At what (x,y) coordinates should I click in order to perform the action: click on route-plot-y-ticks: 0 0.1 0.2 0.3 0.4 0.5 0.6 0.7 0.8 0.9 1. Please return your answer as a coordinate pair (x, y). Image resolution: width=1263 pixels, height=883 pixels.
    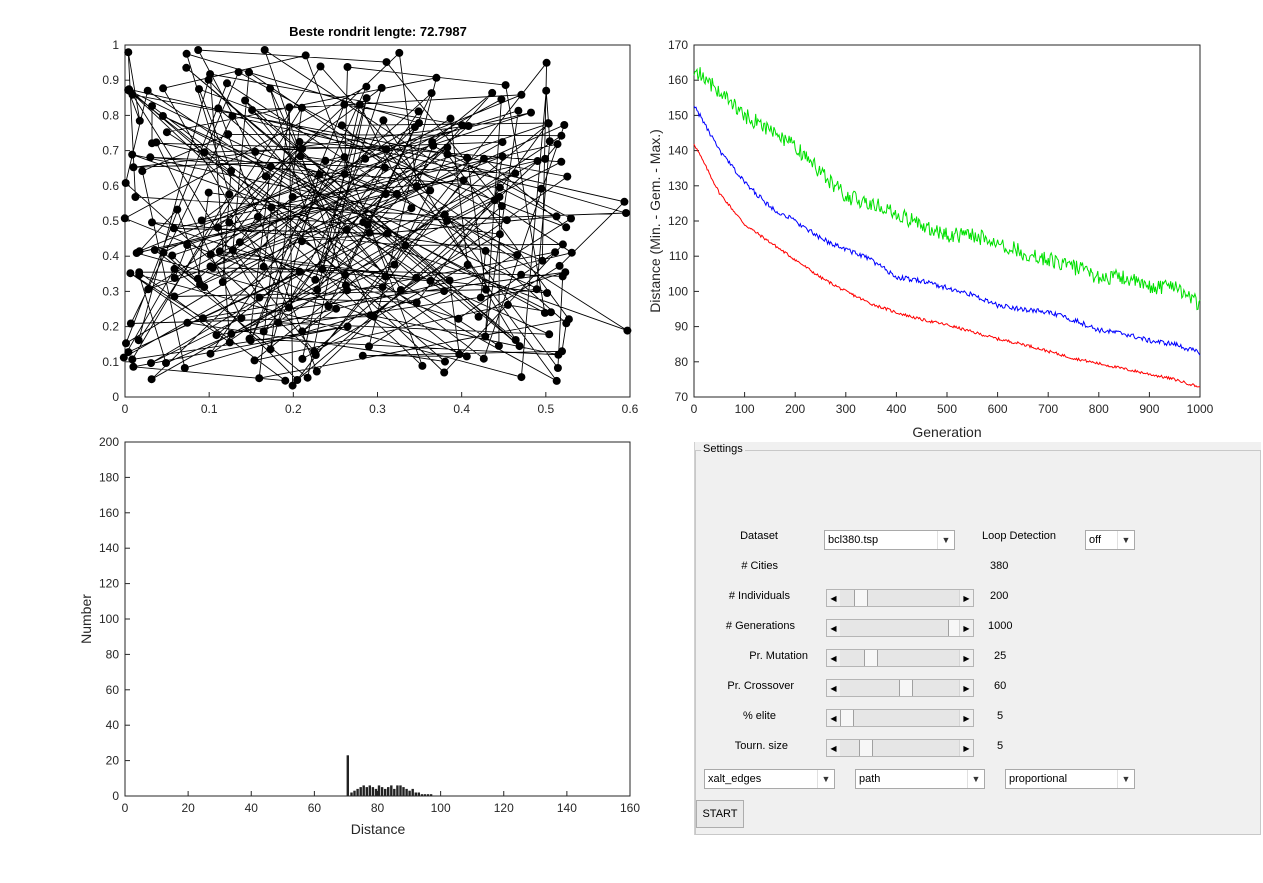
    Looking at the image, I should click on (116, 221).